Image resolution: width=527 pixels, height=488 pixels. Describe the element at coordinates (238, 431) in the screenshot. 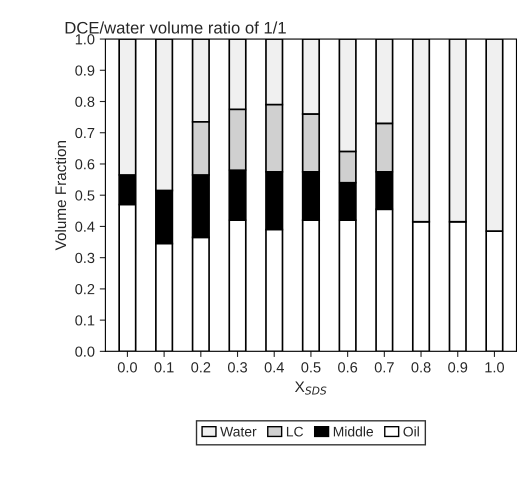

I see `legend-label: Water` at that location.